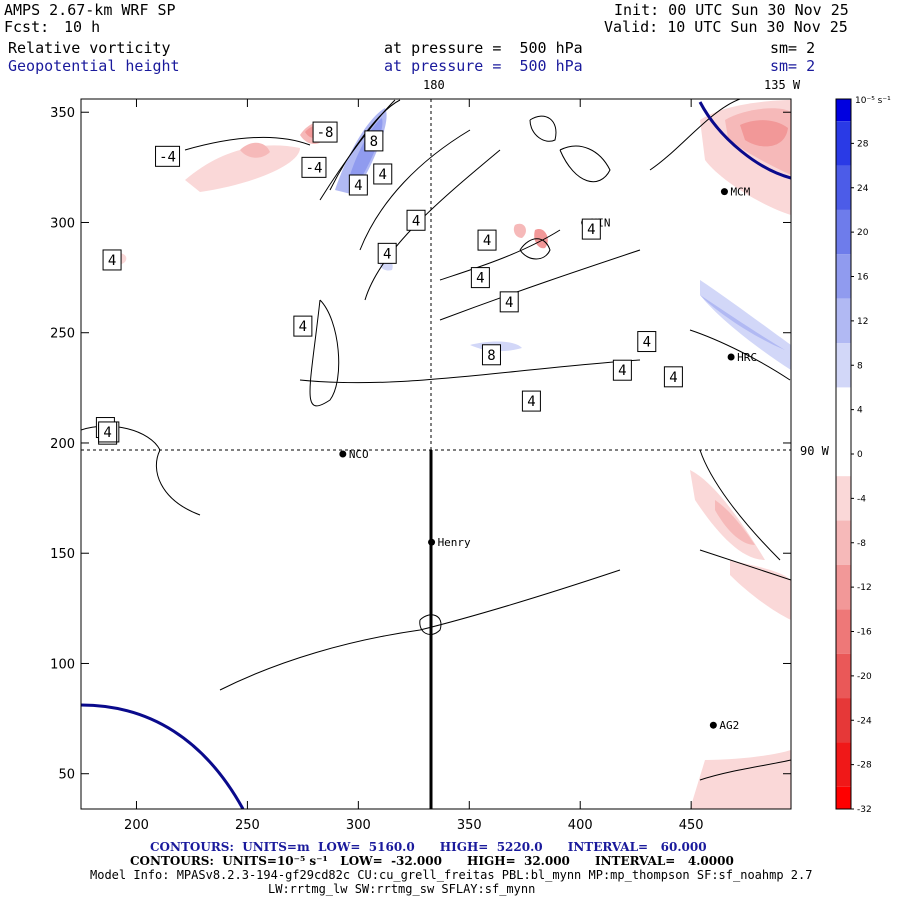 Image resolution: width=900 pixels, height=900 pixels. What do you see at coordinates (469, 825) in the screenshot?
I see `x-tick-label: 350` at bounding box center [469, 825].